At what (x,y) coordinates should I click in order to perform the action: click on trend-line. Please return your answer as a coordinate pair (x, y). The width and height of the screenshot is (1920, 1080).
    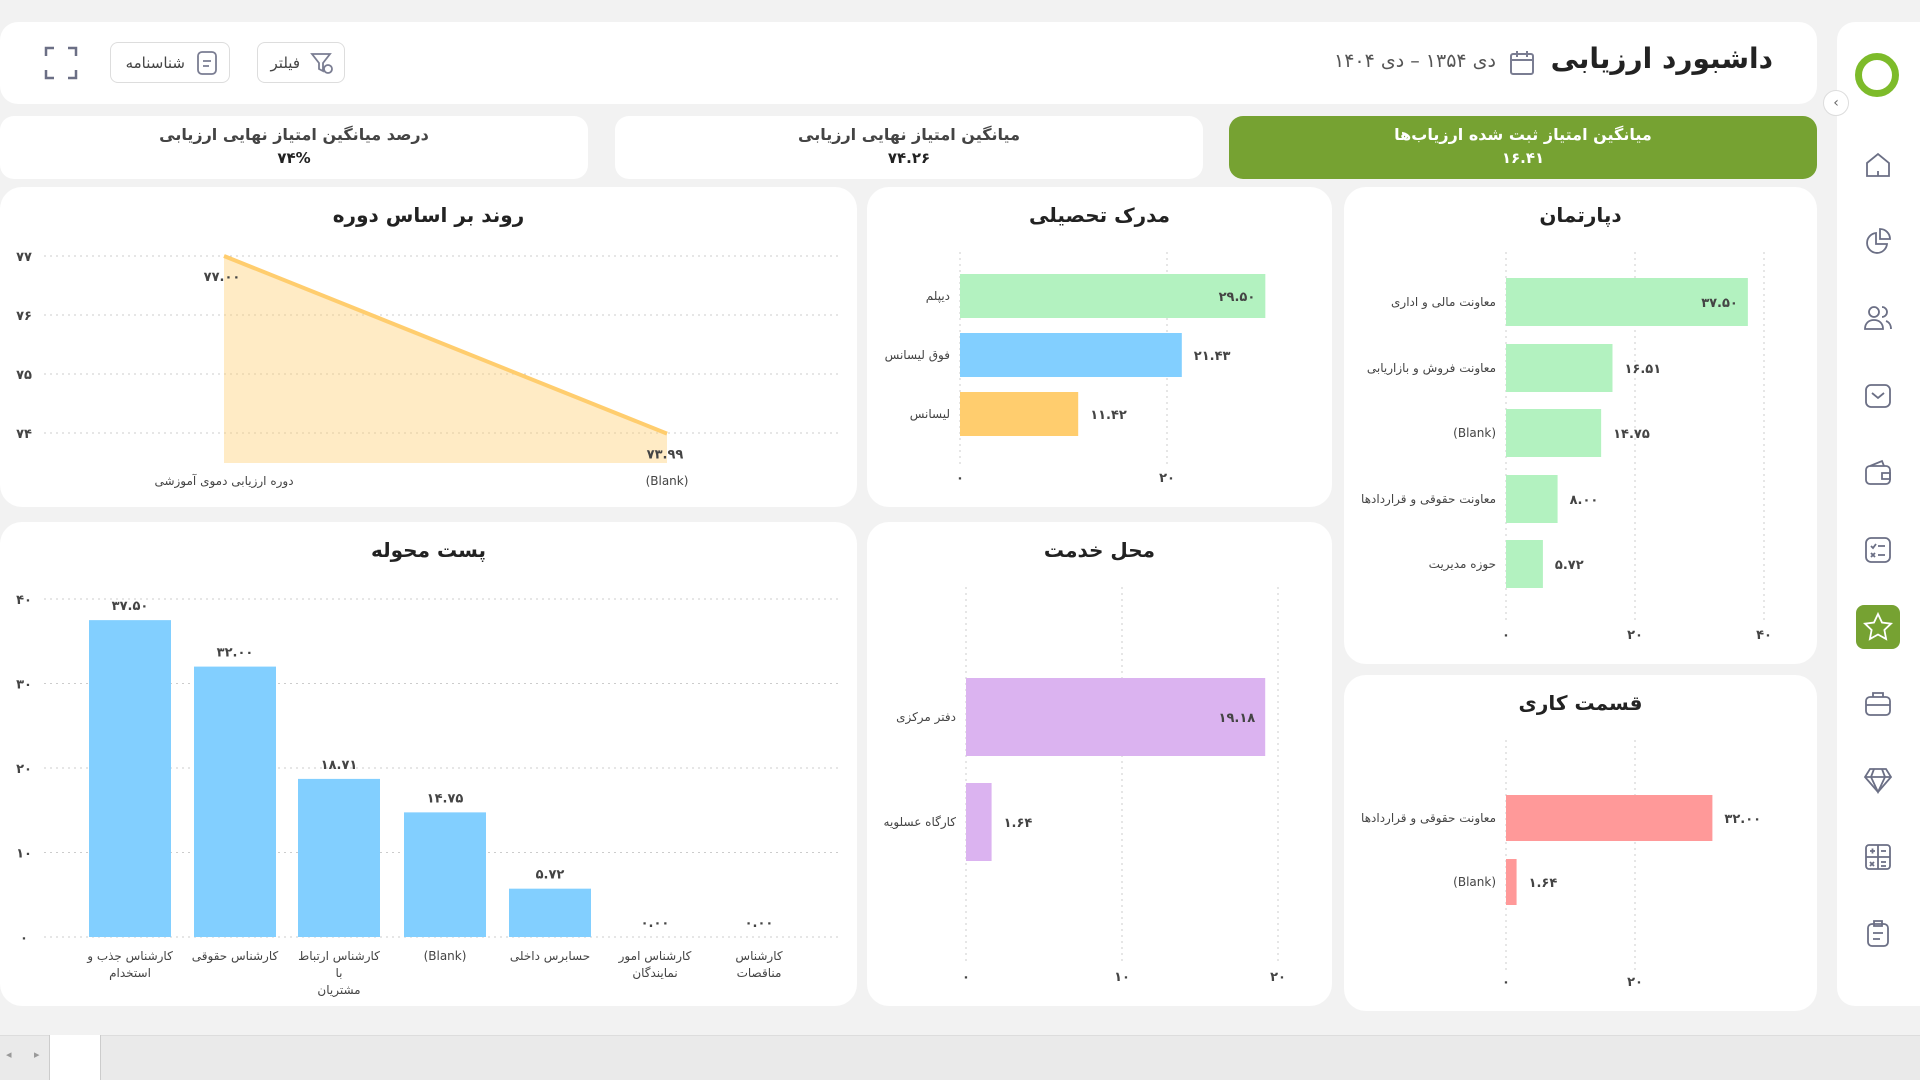
    Looking at the image, I should click on (445, 345).